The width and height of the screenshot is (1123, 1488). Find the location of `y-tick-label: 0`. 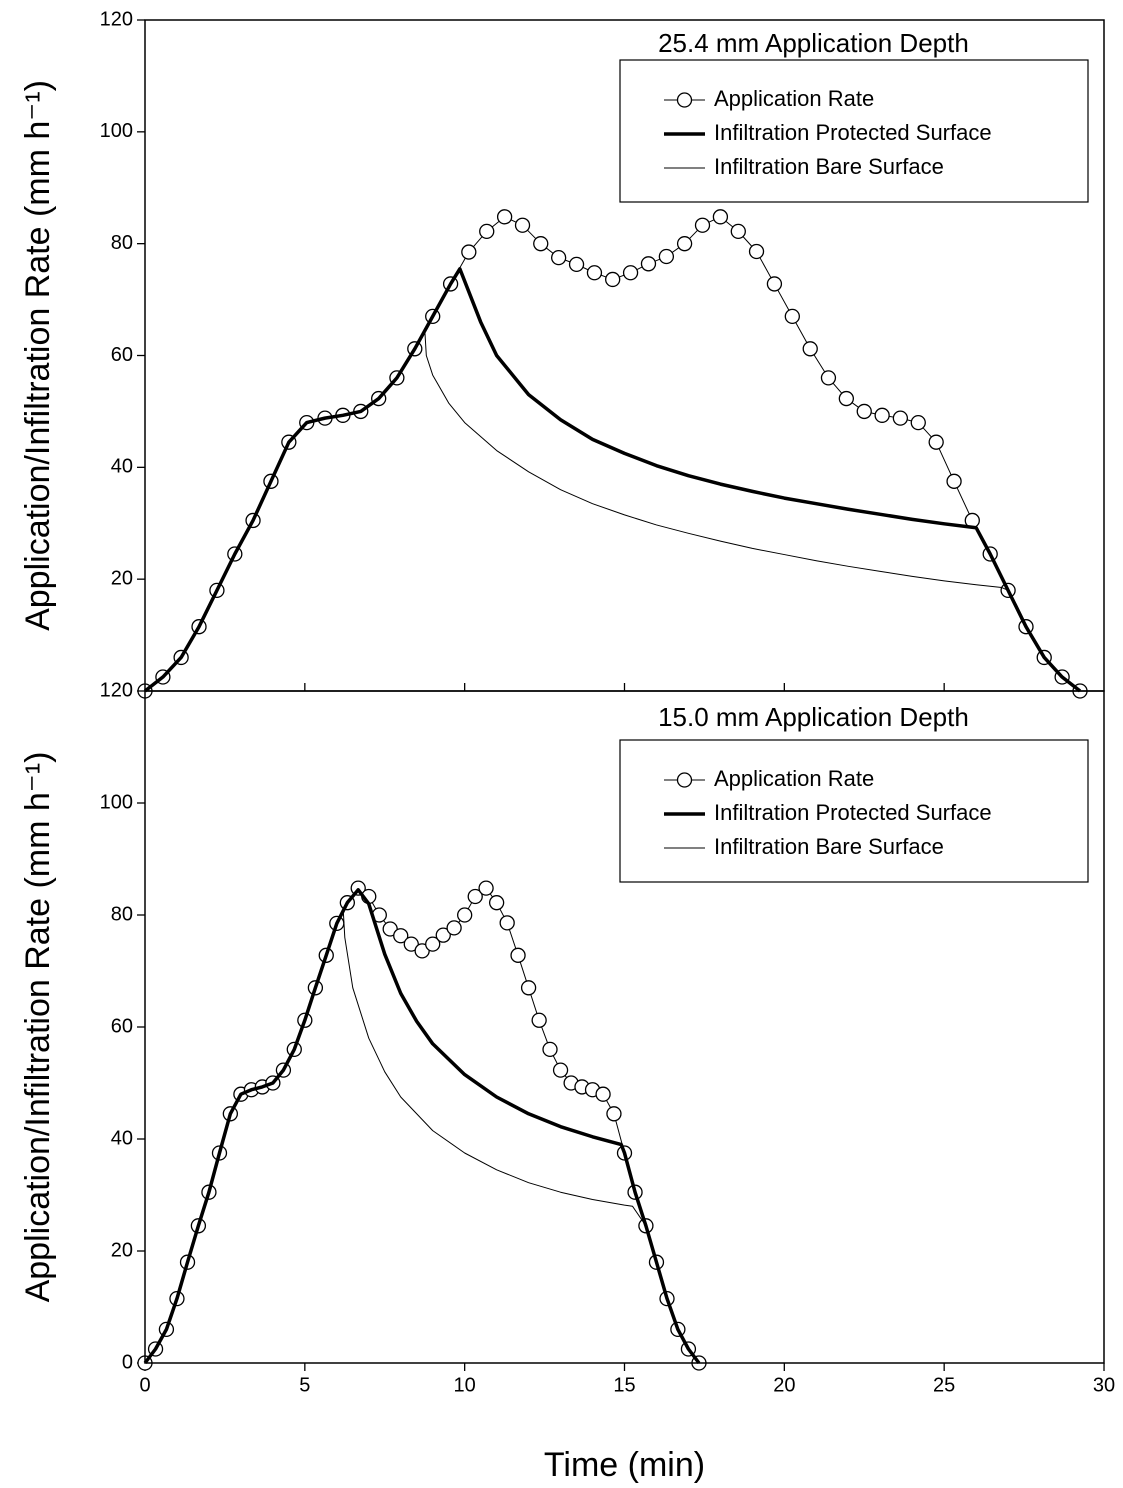

y-tick-label: 0 is located at coordinates (127, 1362).